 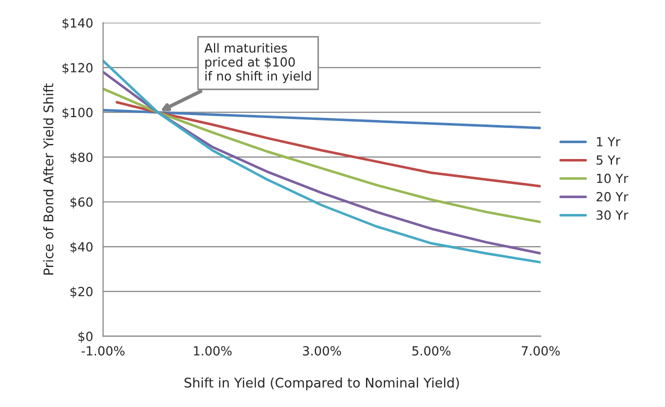 I want to click on y-tick-label: $120, so click(x=77, y=68).